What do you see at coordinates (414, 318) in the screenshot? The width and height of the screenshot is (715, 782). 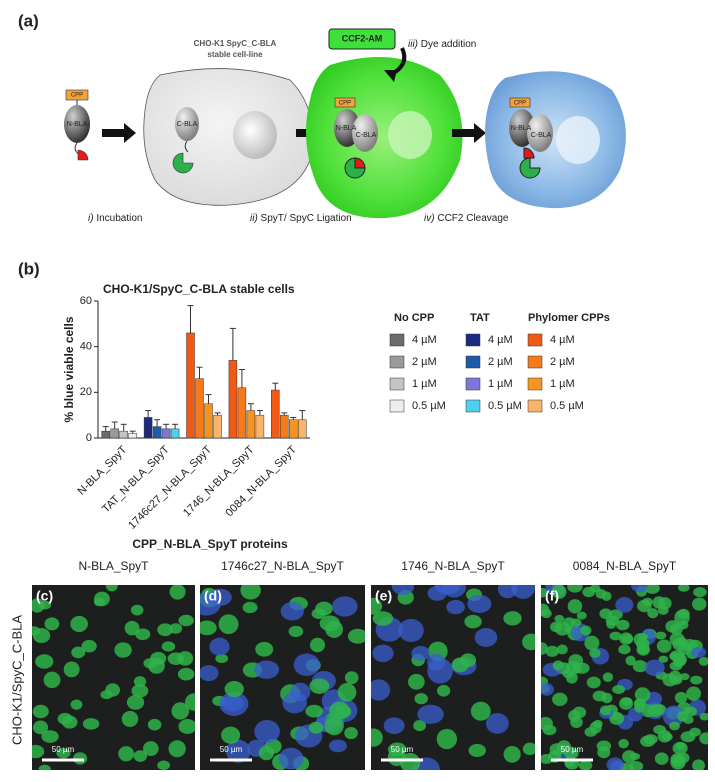 I see `legend-heading: No CPP` at bounding box center [414, 318].